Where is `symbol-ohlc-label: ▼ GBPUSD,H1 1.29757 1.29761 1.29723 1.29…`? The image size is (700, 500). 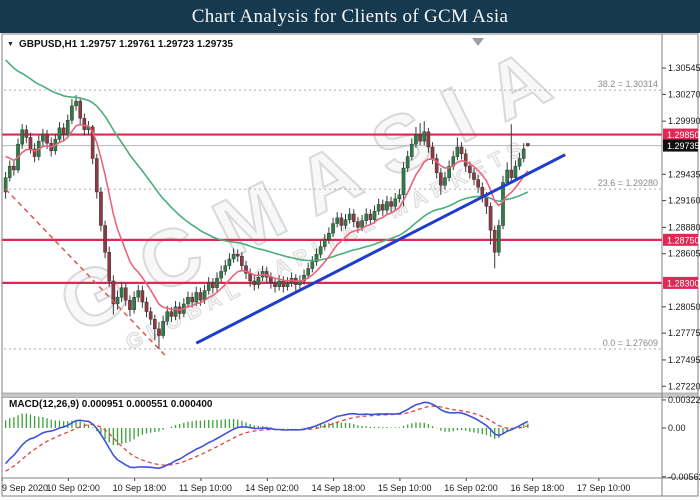 symbol-ohlc-label: ▼ GBPUSD,H1 1.29757 1.29761 1.29723 1.29… is located at coordinates (120, 44).